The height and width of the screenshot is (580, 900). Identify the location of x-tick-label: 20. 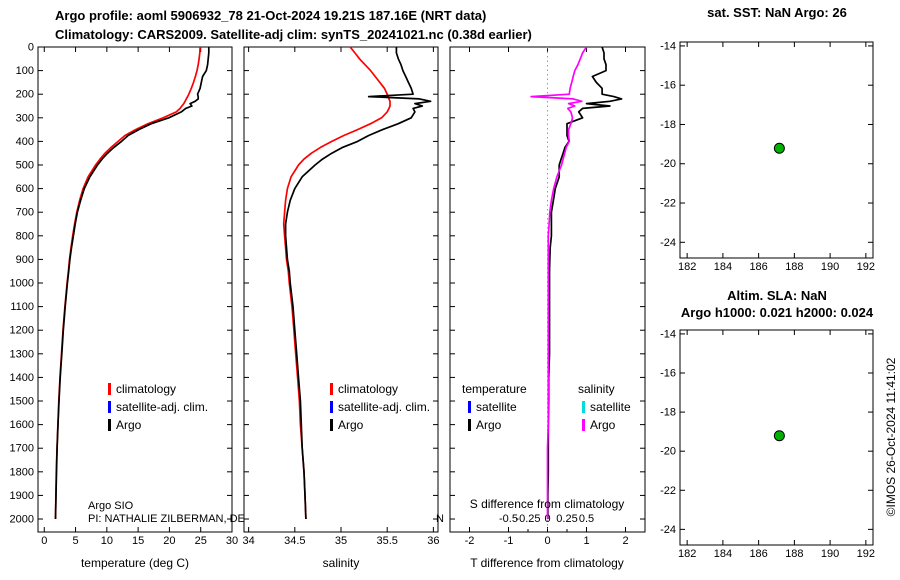
(169, 541).